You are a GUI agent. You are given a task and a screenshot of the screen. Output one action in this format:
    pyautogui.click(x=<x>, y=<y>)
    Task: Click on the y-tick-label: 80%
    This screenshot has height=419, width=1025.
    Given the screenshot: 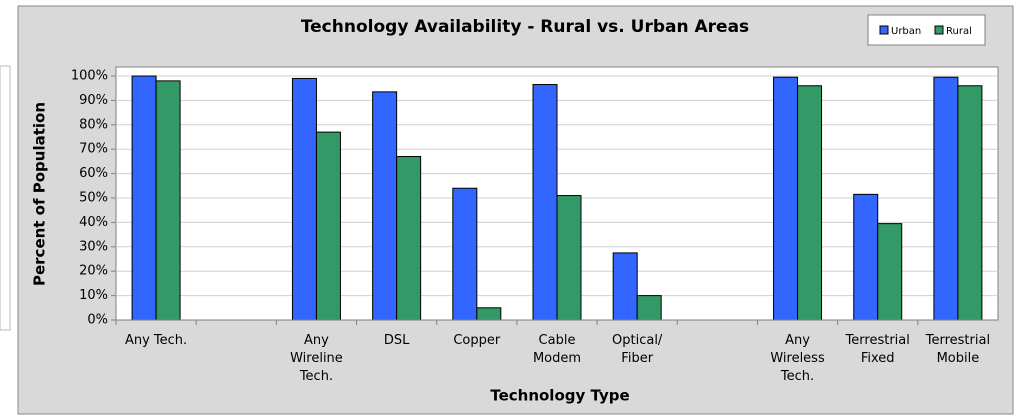 What is the action you would take?
    pyautogui.click(x=93, y=124)
    